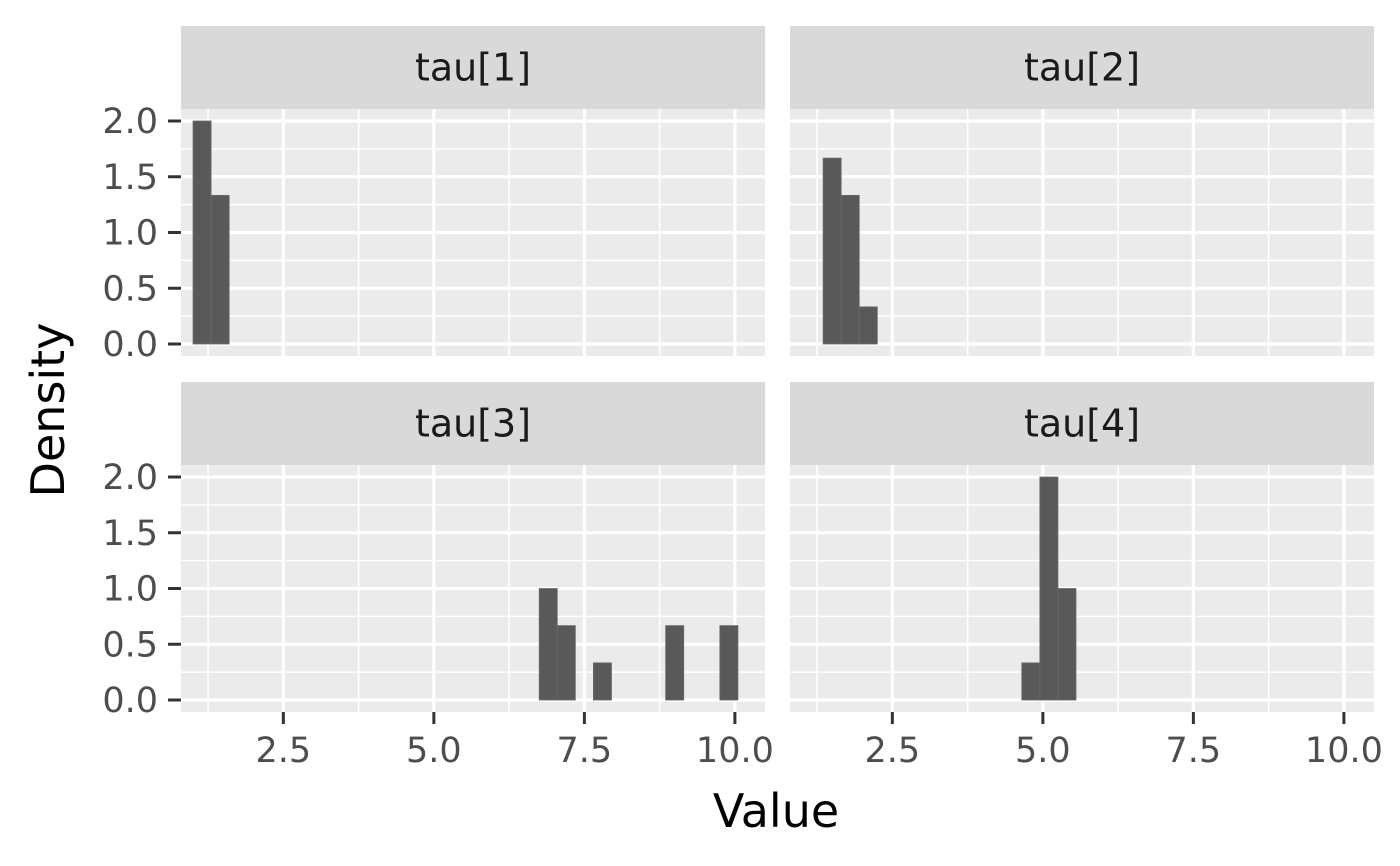 The width and height of the screenshot is (1400, 866). What do you see at coordinates (776, 811) in the screenshot?
I see `x-axis-title: Value` at bounding box center [776, 811].